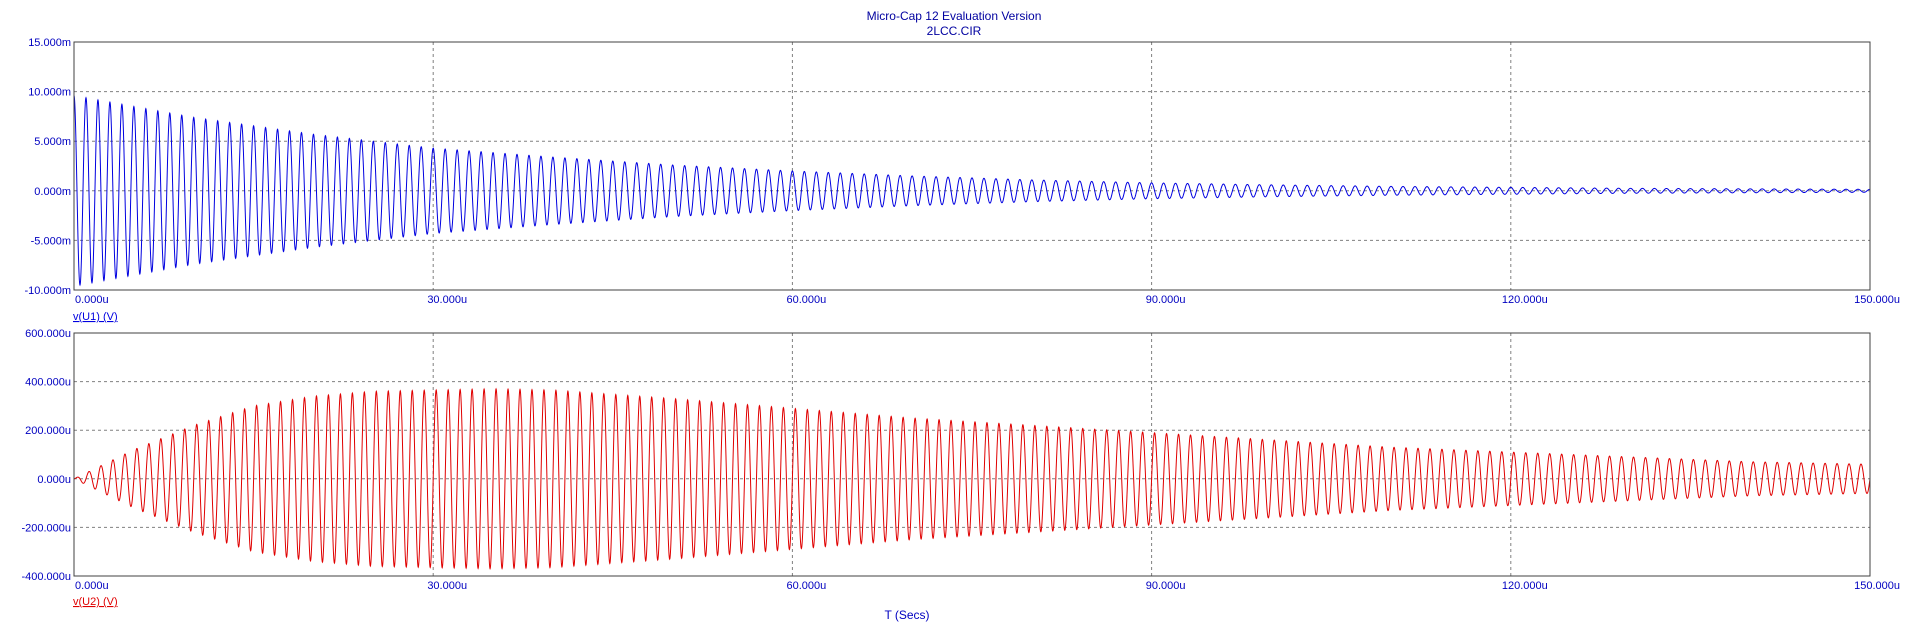 The height and width of the screenshot is (622, 1908). I want to click on y-tick-label: 200.000u, so click(48, 431).